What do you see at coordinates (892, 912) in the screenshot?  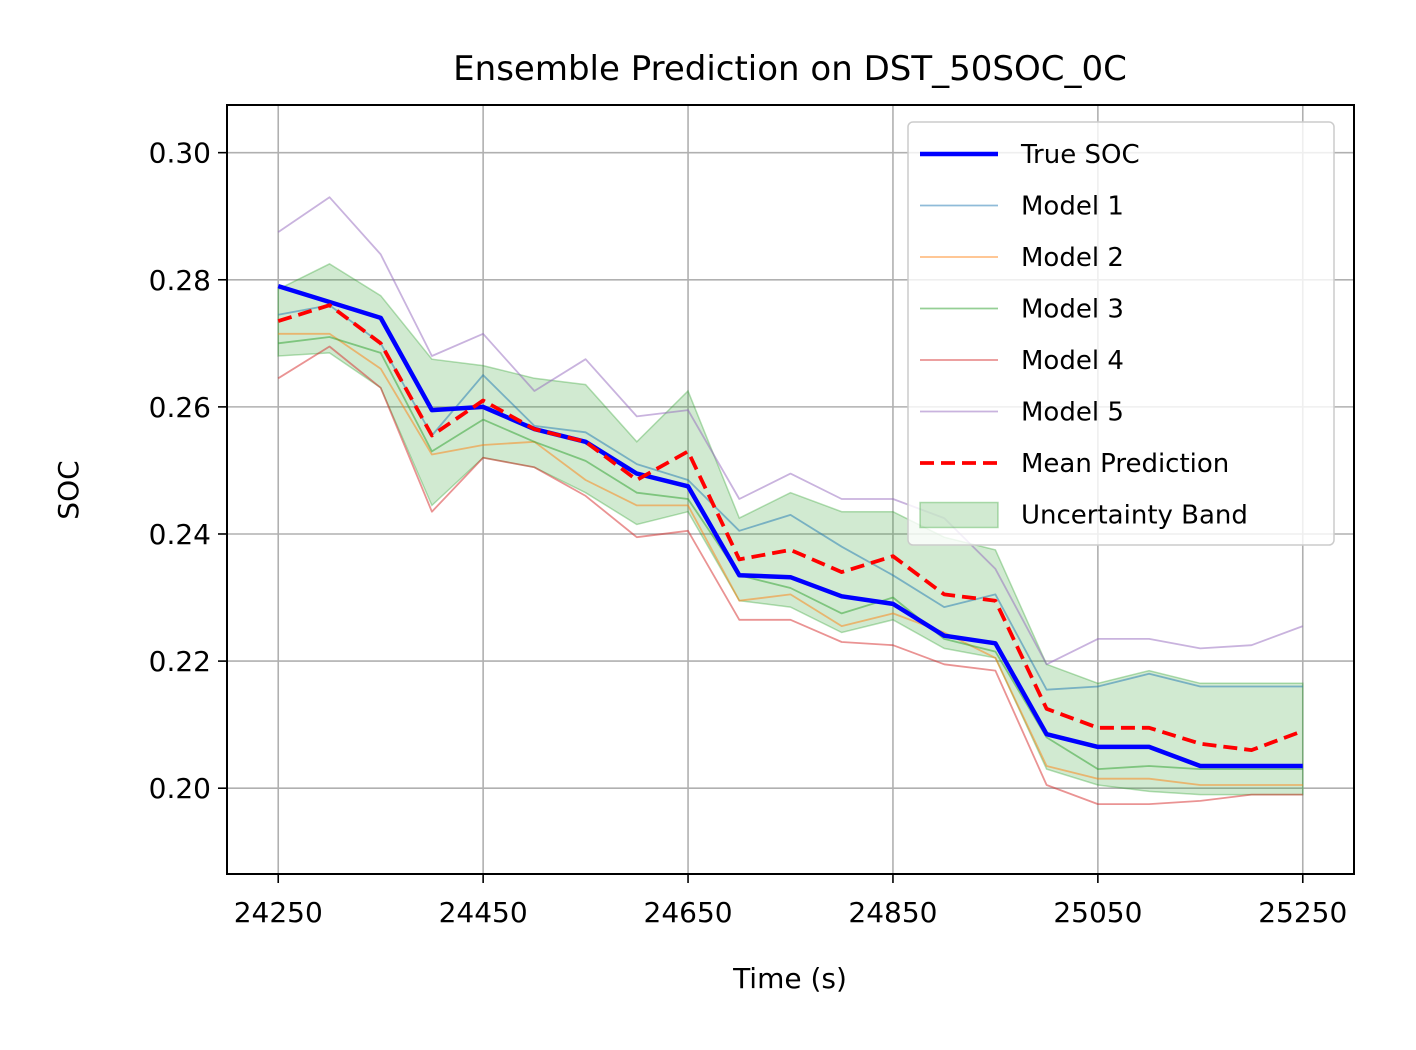 I see `x-tick-label: 24850` at bounding box center [892, 912].